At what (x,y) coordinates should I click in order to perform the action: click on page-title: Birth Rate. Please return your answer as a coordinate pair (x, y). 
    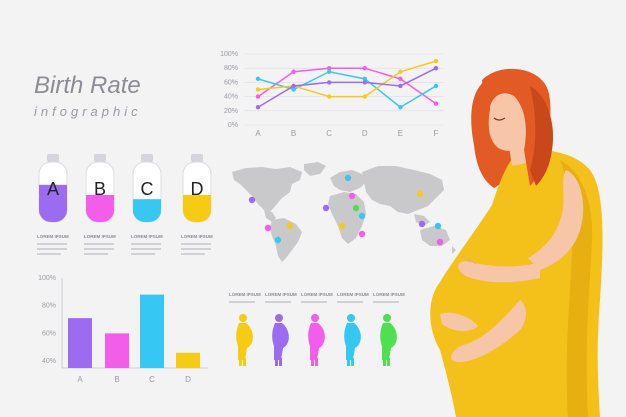
    Looking at the image, I should click on (87, 85).